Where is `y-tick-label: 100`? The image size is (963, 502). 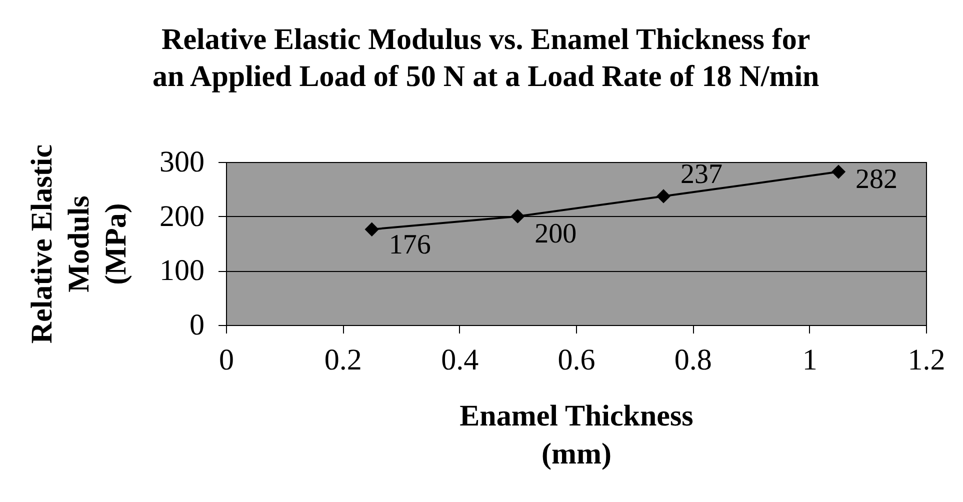
y-tick-label: 100 is located at coordinates (182, 271).